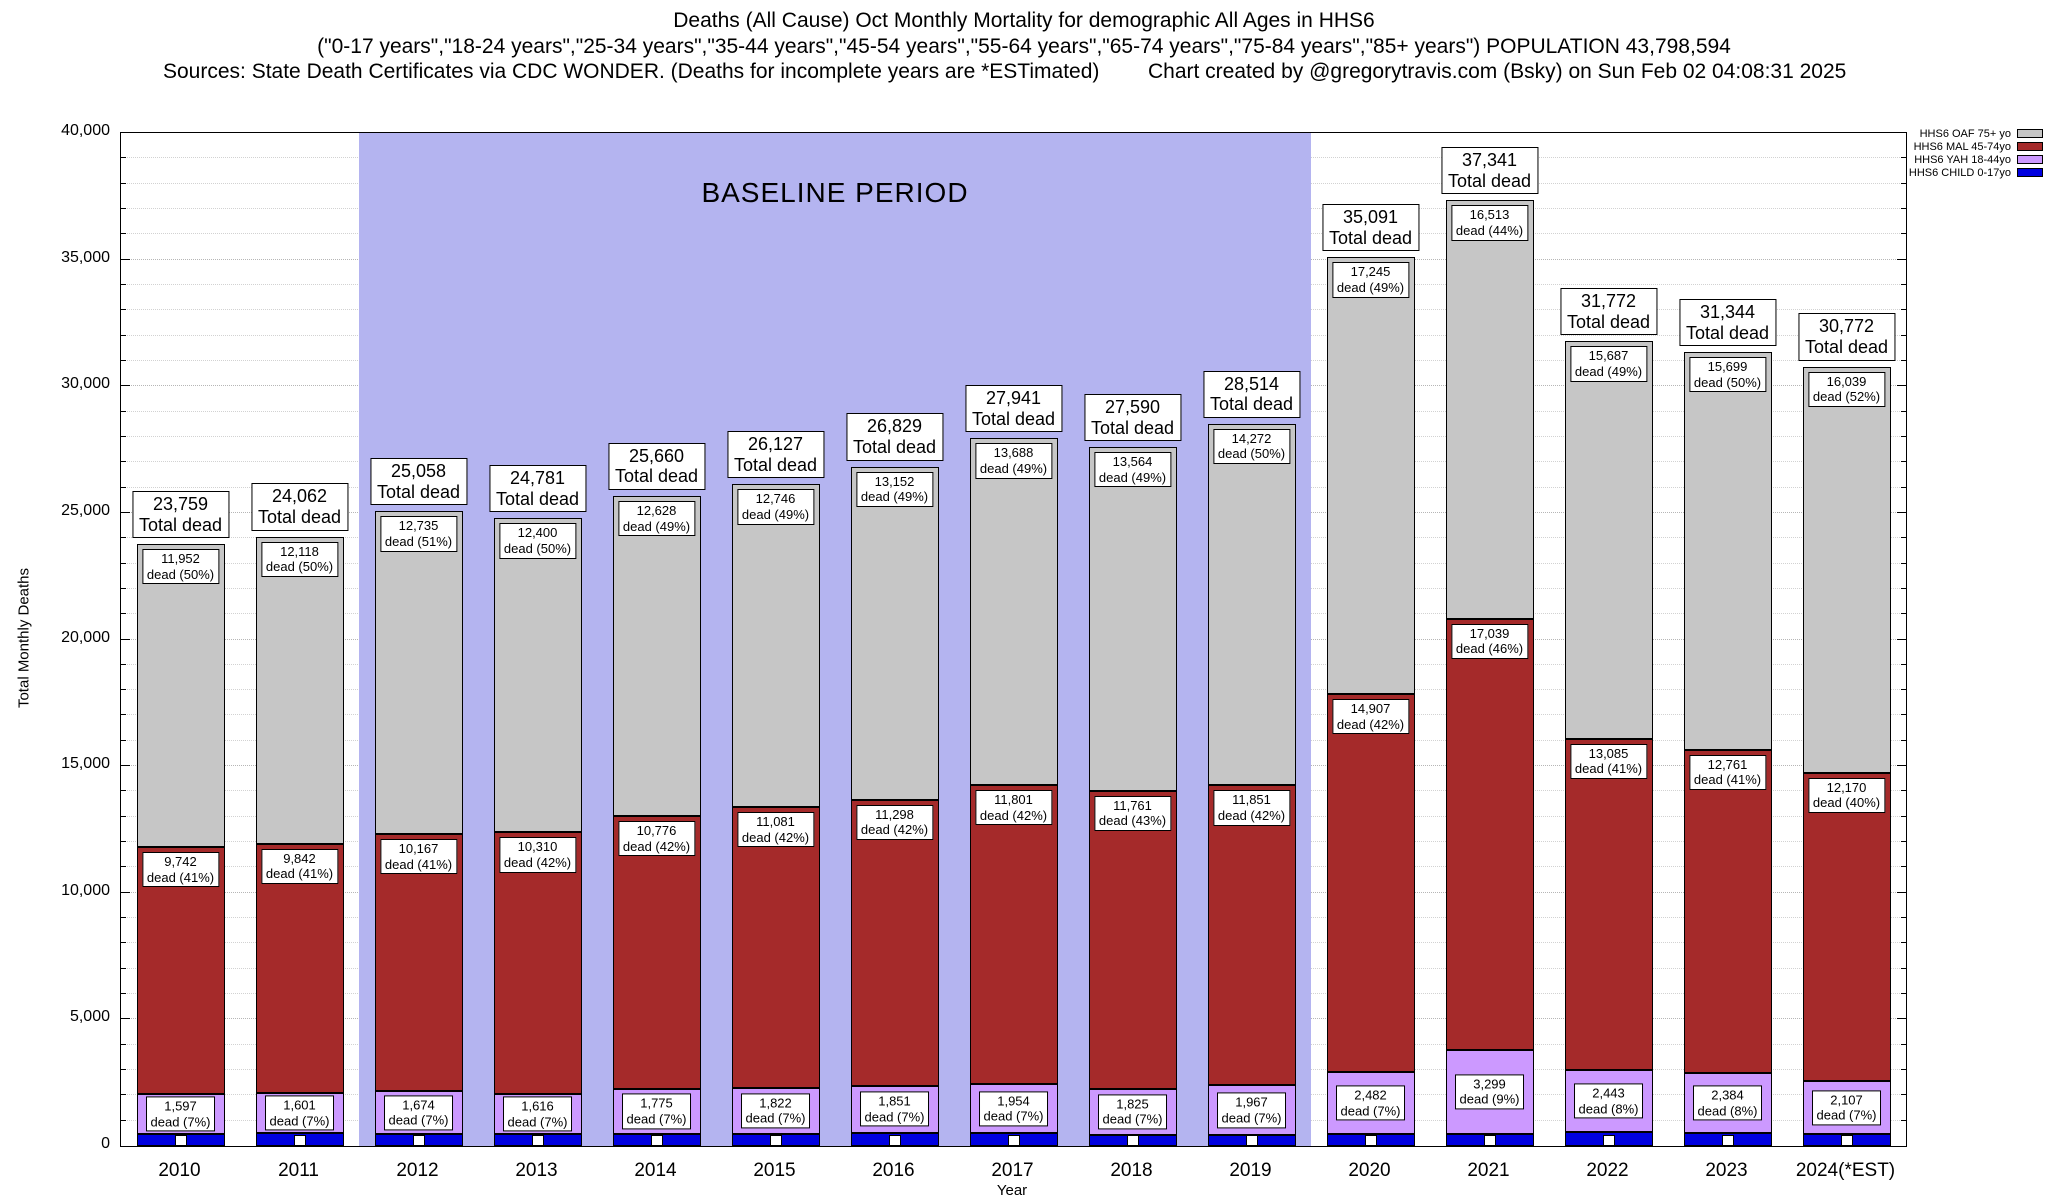 The height and width of the screenshot is (1200, 2048). Describe the element at coordinates (1489, 641) in the screenshot. I see `mal-dead-label: 17,039 dead (46%)` at that location.